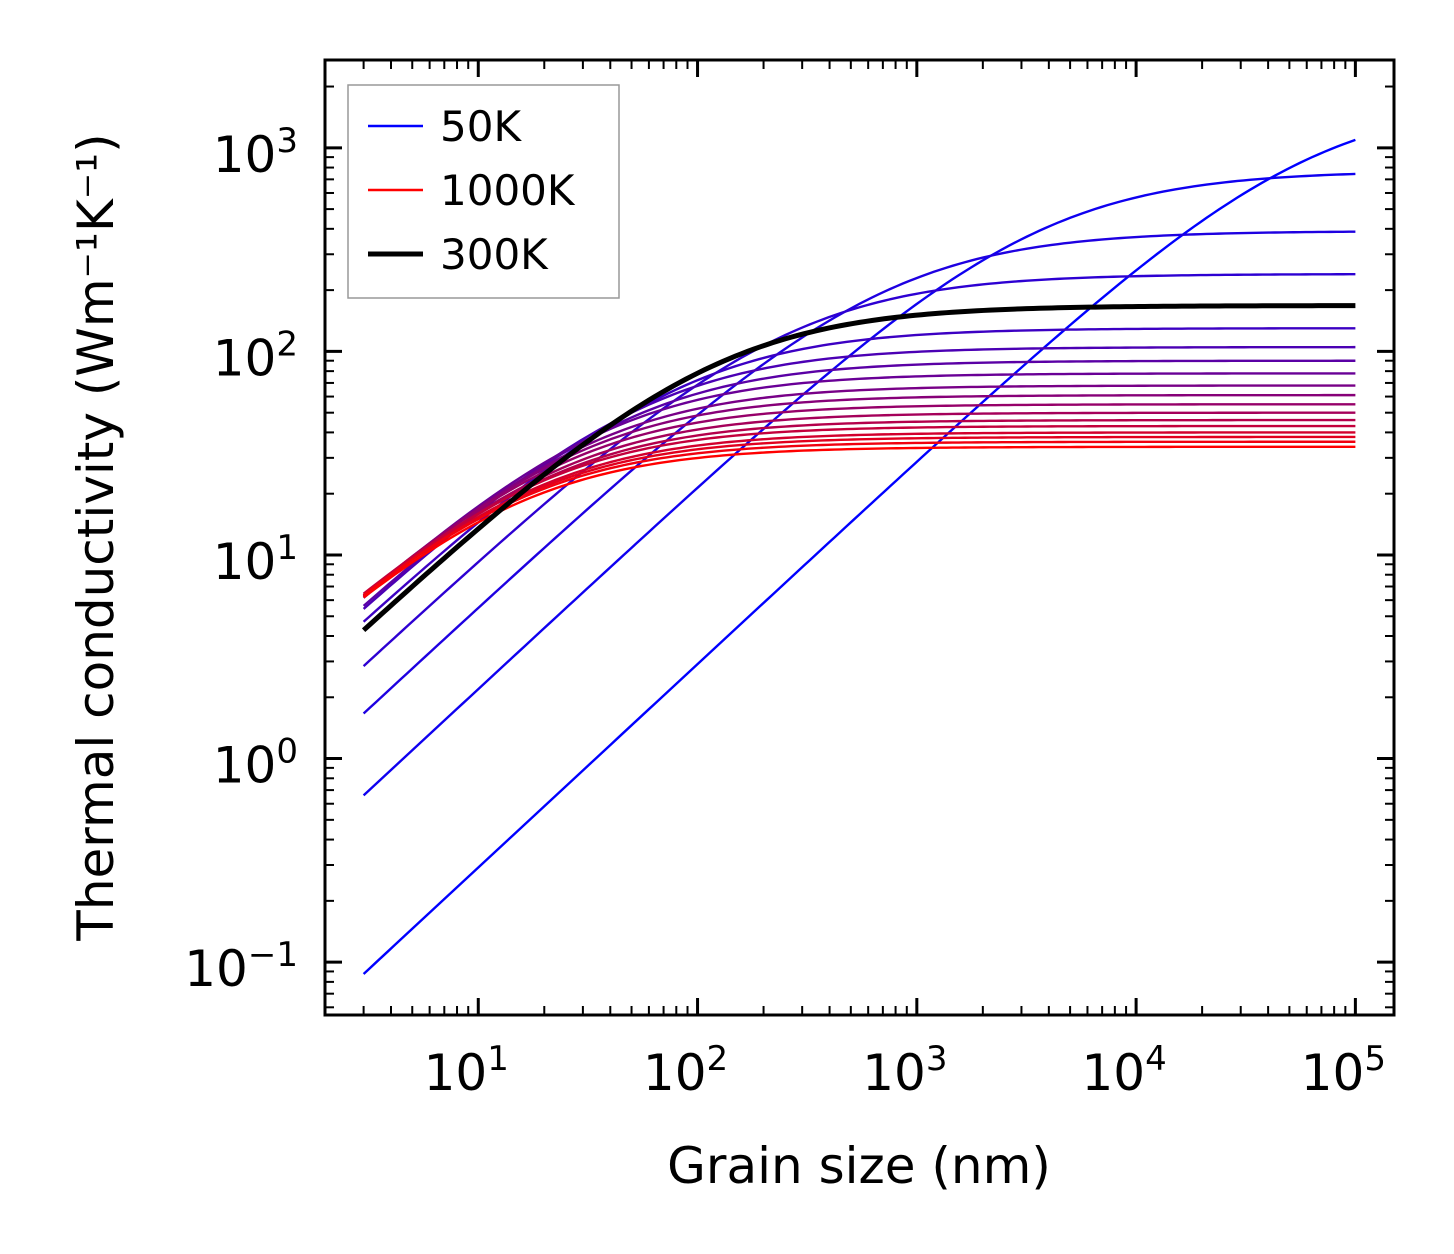 This screenshot has height=1254, width=1454. Describe the element at coordinates (508, 190) in the screenshot. I see `legend-label: 1000K` at that location.